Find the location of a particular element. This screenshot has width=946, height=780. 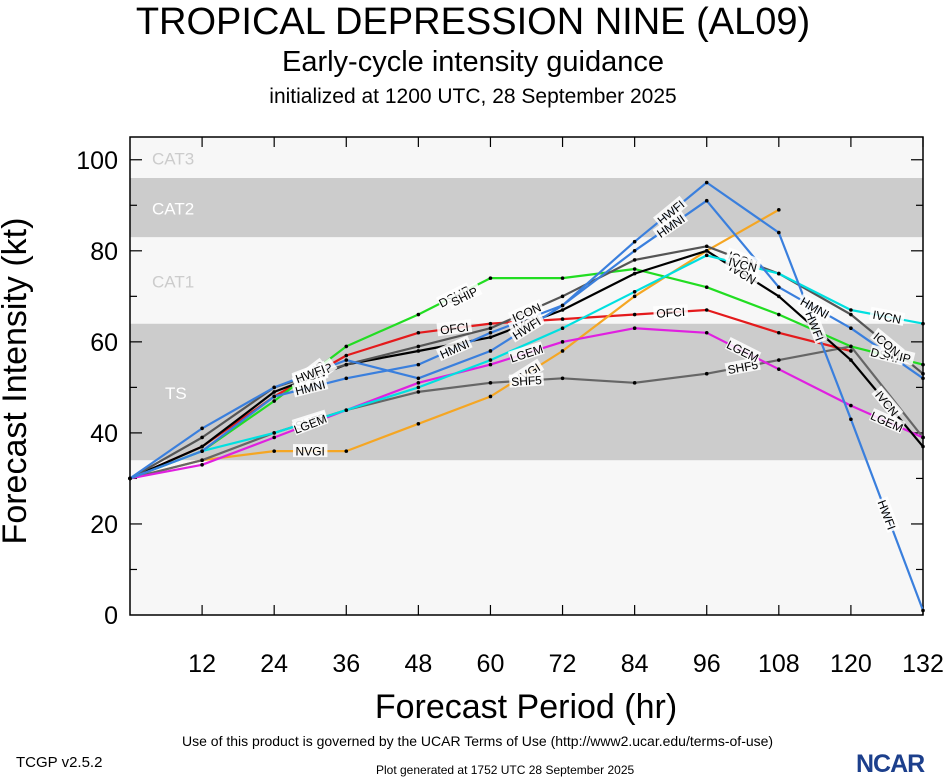

y-axis-label: Forecast Intensity (kt) is located at coordinates (17, 381).